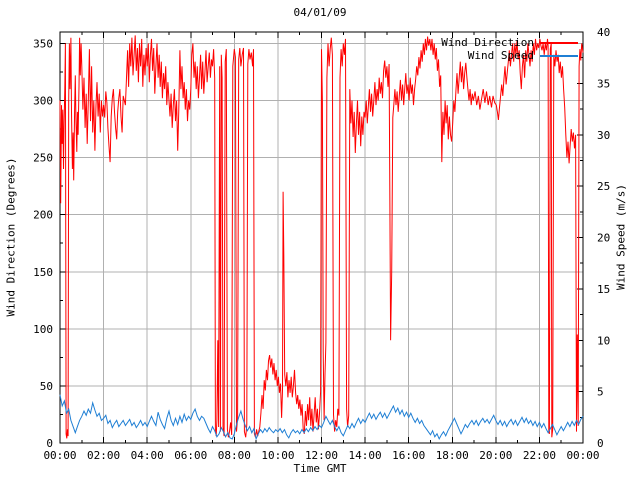 Image resolution: width=640 pixels, height=480 pixels. Describe the element at coordinates (320, 468) in the screenshot. I see `x-axis-label: Time GMT` at that location.